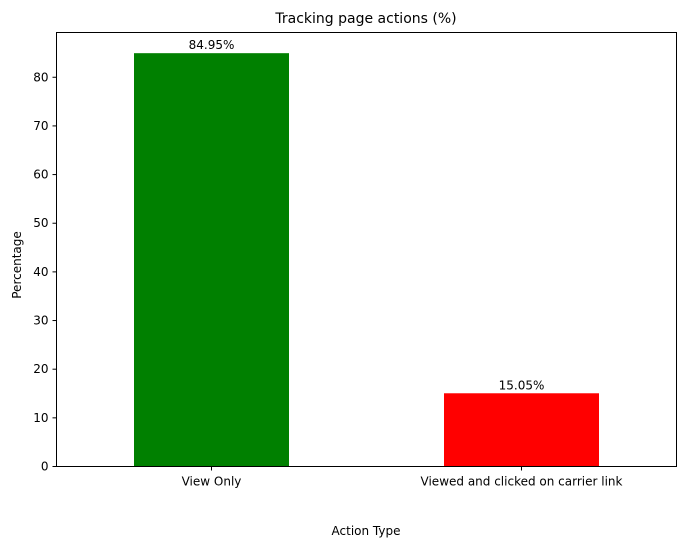  I want to click on y-axis-ticks: 0 10 20 30 40 50 60 70 80, so click(45, 272).